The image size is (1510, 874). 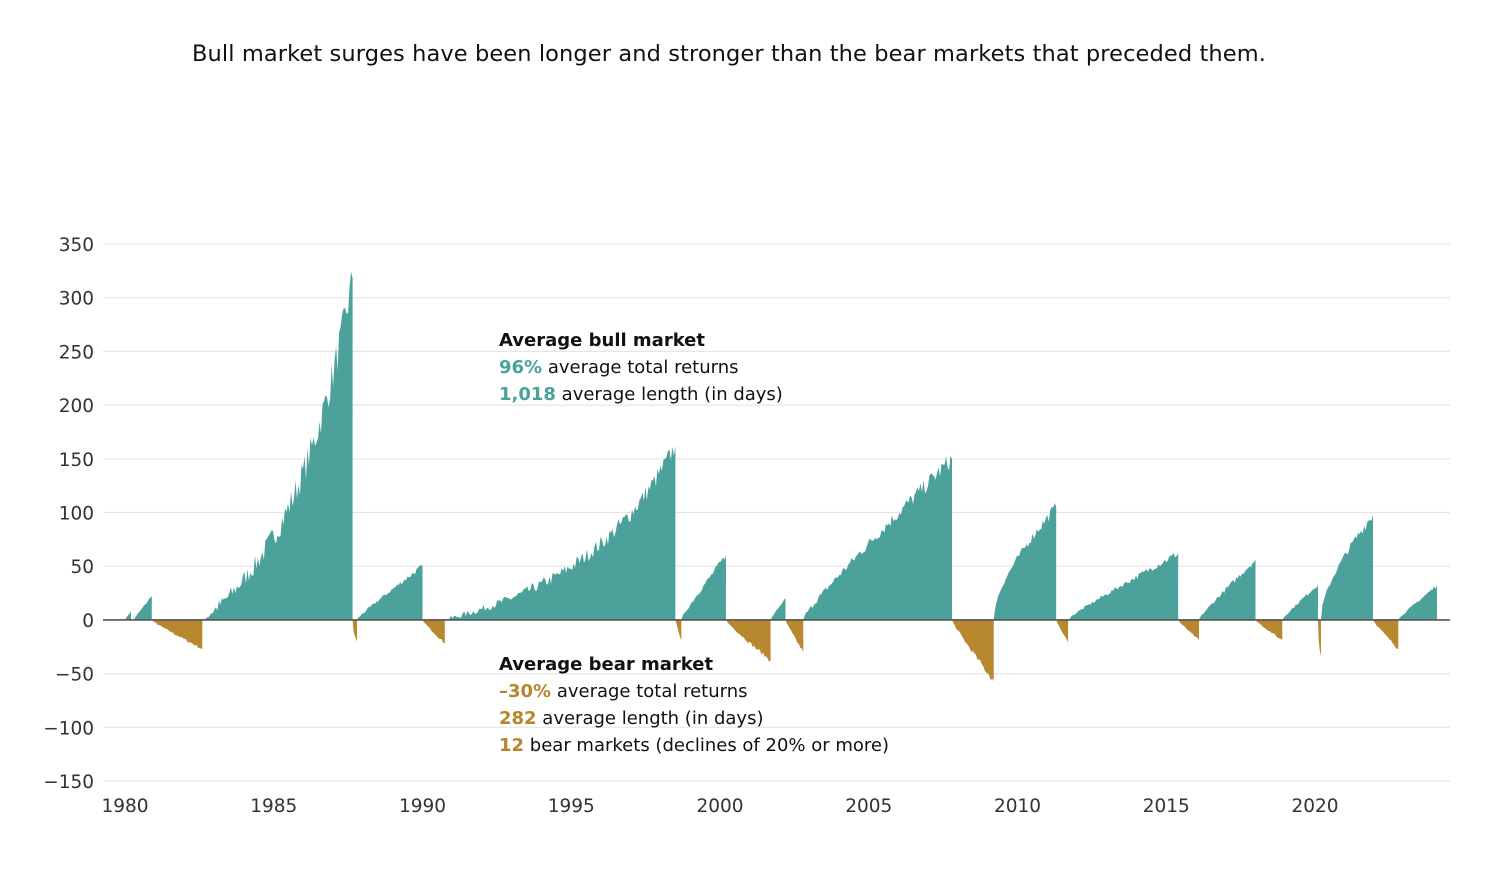 What do you see at coordinates (74, 675) in the screenshot?
I see `y-tick-label: −50` at bounding box center [74, 675].